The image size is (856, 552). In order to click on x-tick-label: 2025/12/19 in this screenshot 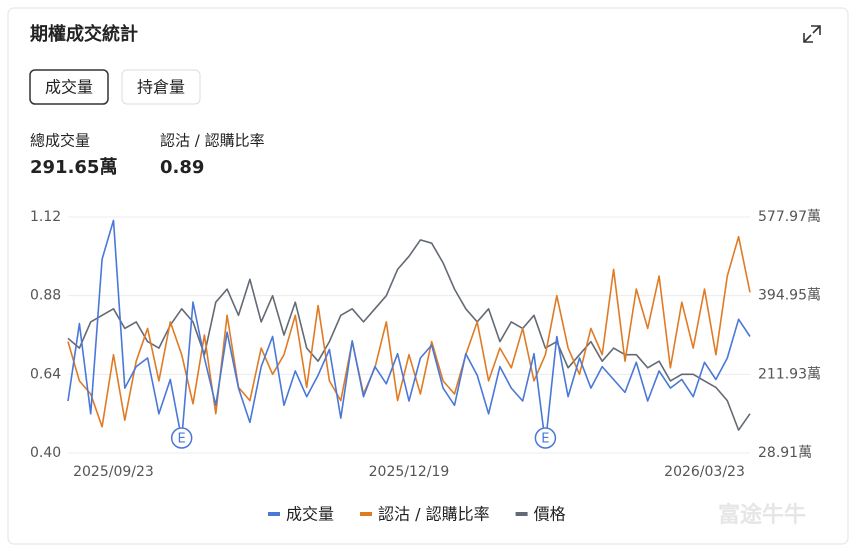, I will do `click(409, 472)`.